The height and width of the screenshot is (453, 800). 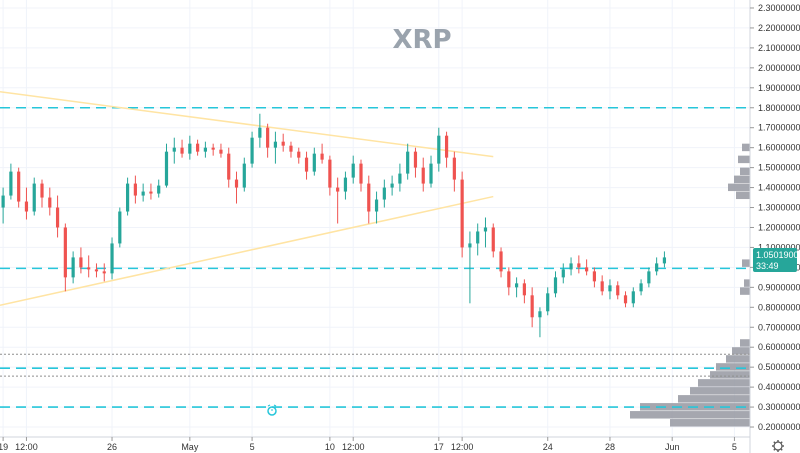 What do you see at coordinates (672, 447) in the screenshot?
I see `time-tick-label: Jun` at bounding box center [672, 447].